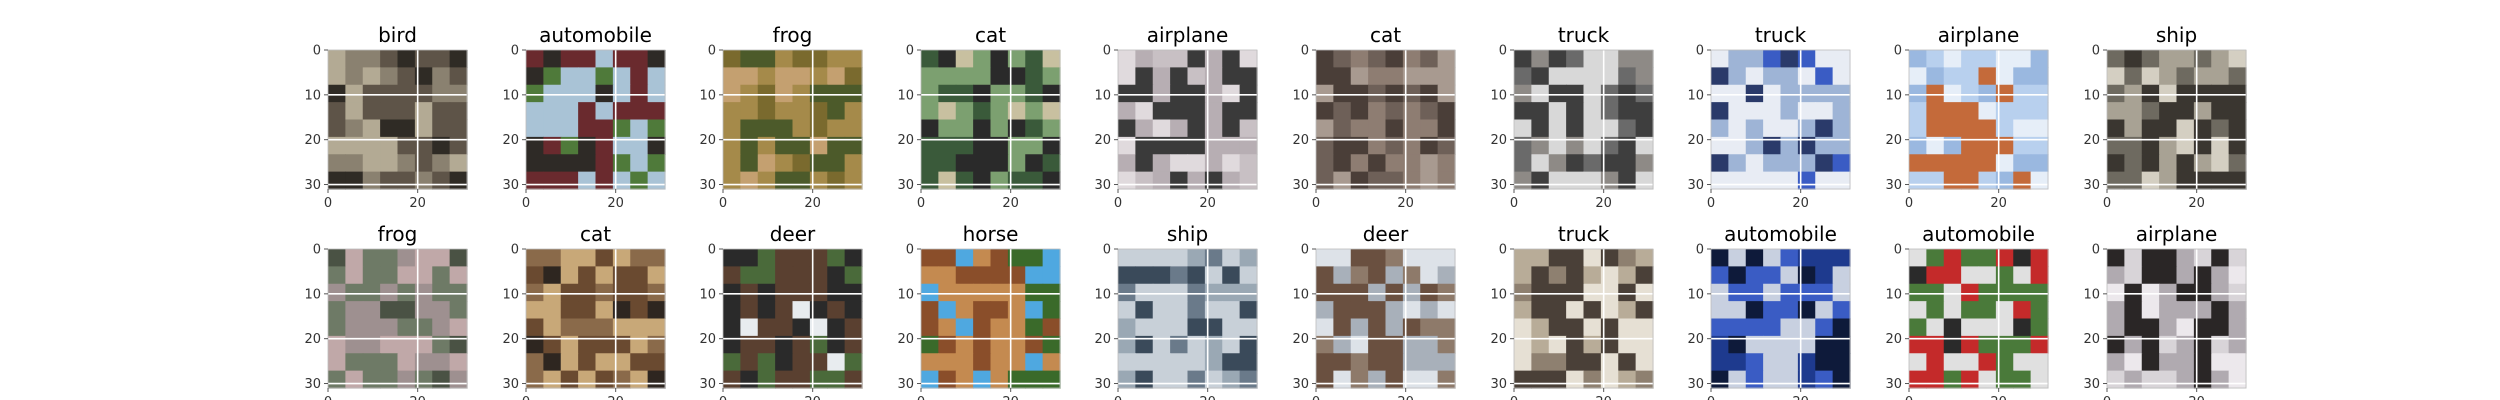 Image resolution: width=2500 pixels, height=400 pixels. What do you see at coordinates (707, 384) in the screenshot?
I see `y-tick-label: 30` at bounding box center [707, 384].